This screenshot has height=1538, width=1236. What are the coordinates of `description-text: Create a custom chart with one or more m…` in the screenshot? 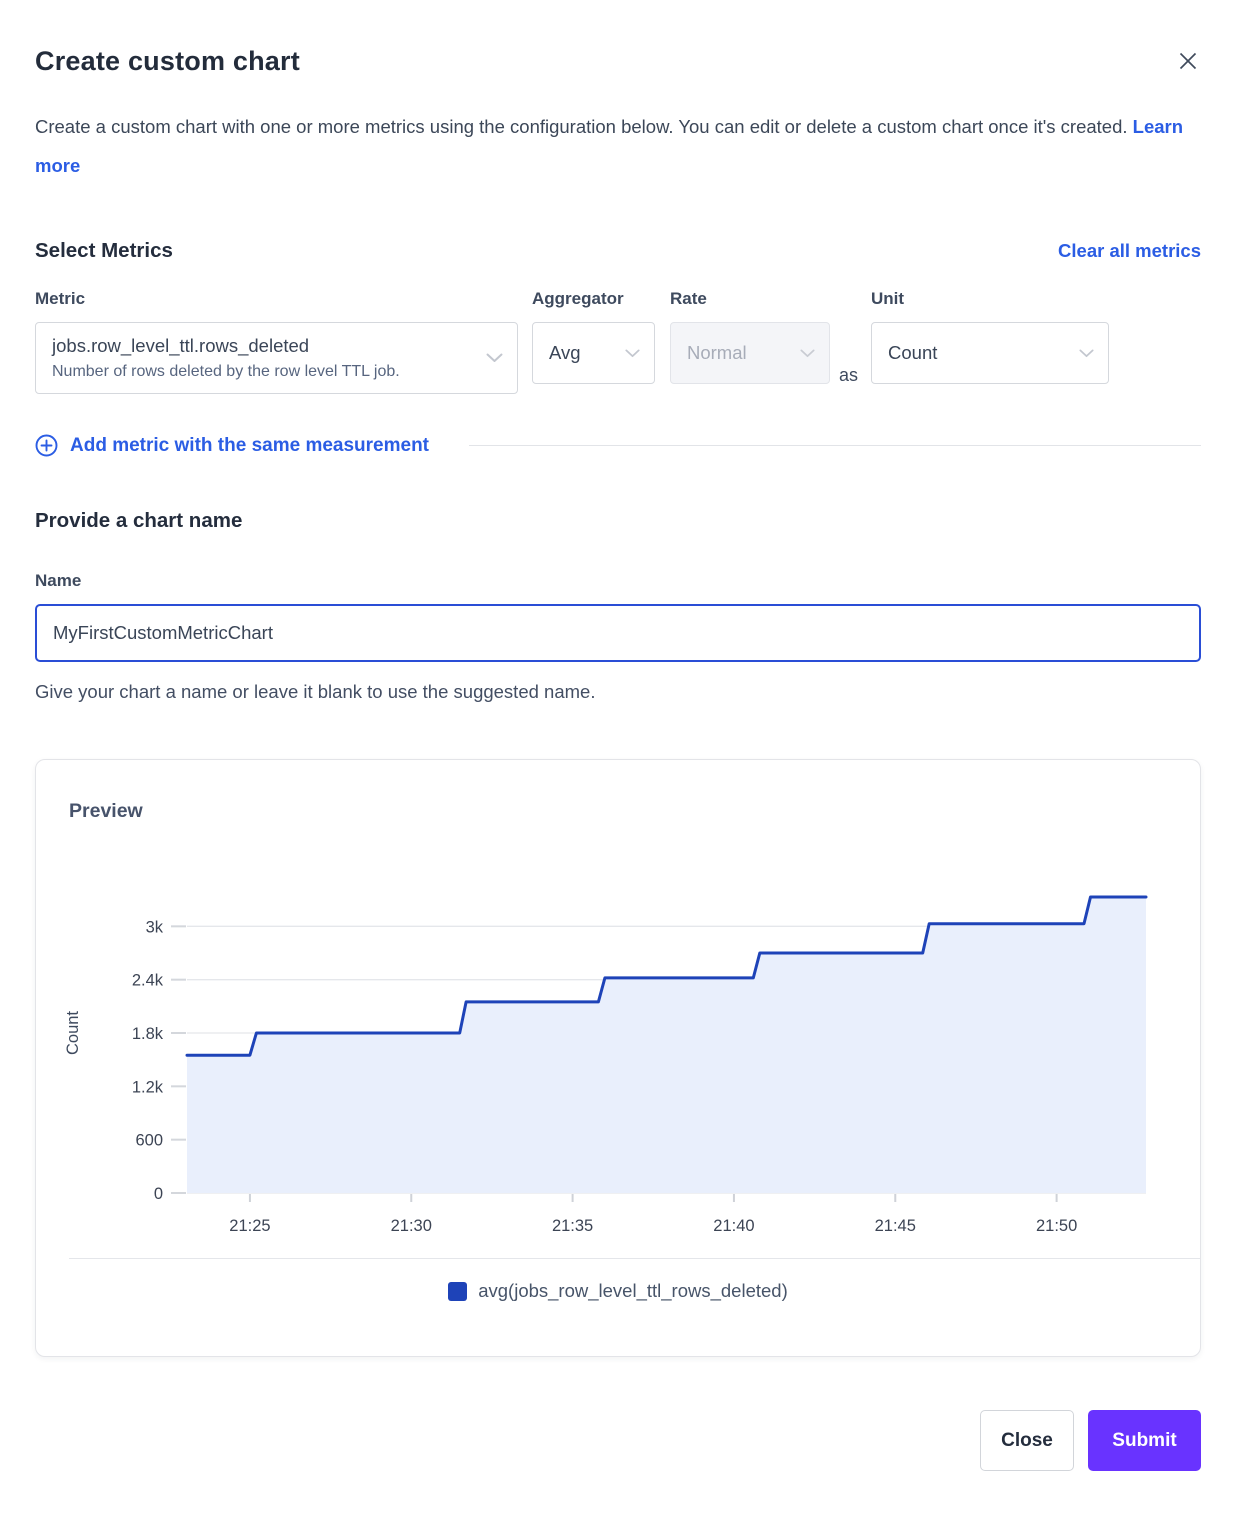 It's located at (581, 126).